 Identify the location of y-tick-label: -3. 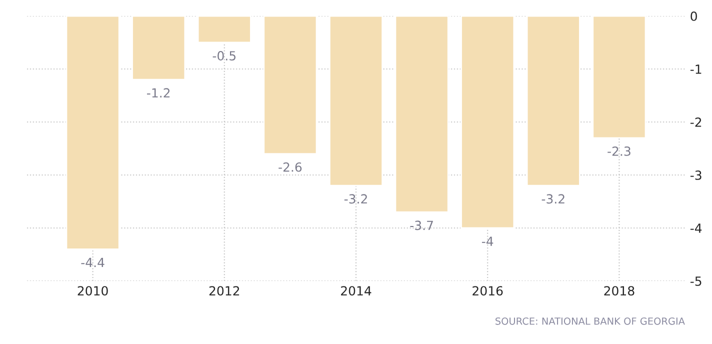
(696, 175).